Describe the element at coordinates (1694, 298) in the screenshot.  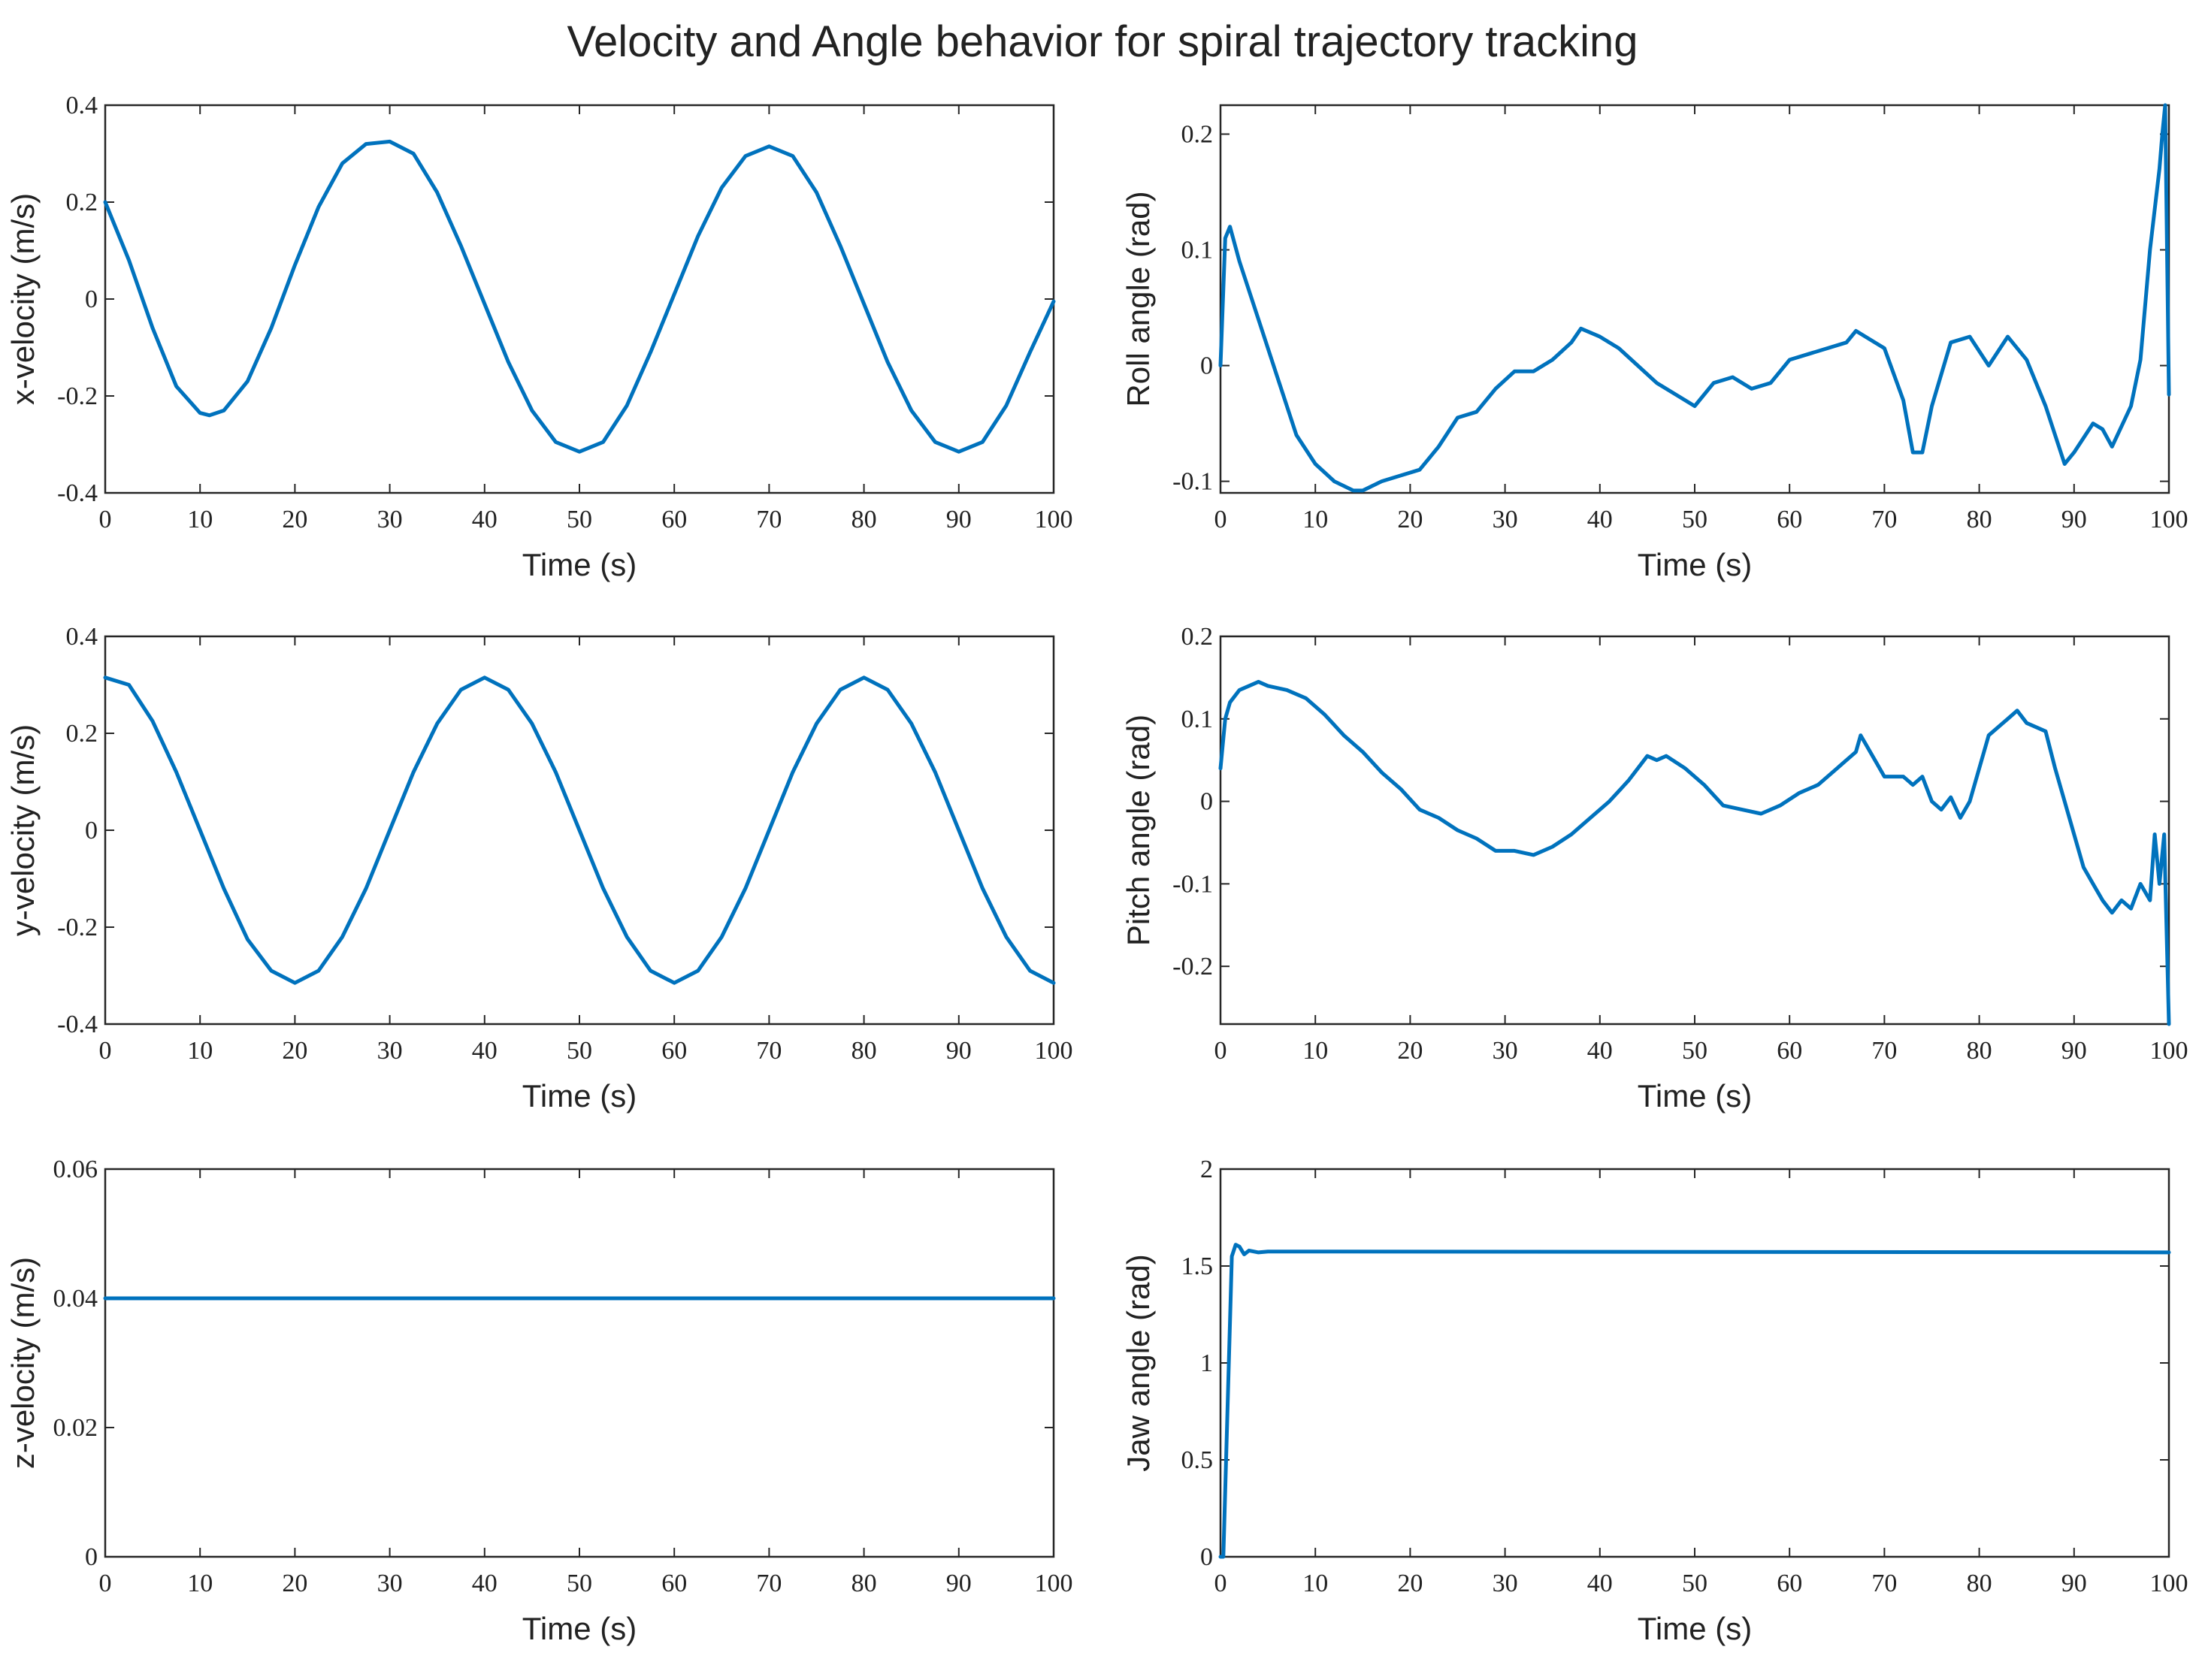
I see `series-line-roll` at that location.